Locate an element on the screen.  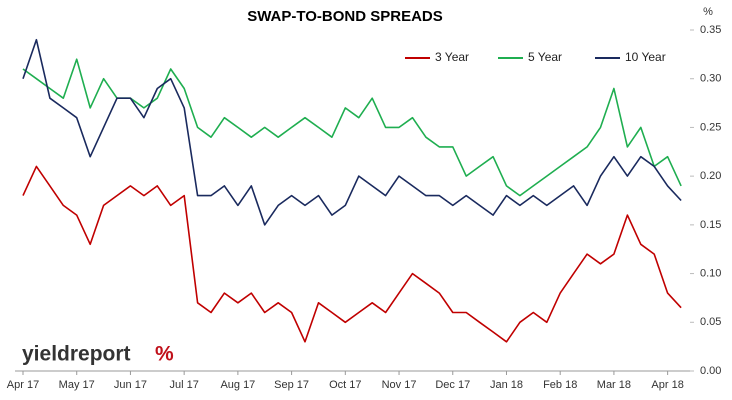
y-tick-label: 0.00 is located at coordinates (710, 371).